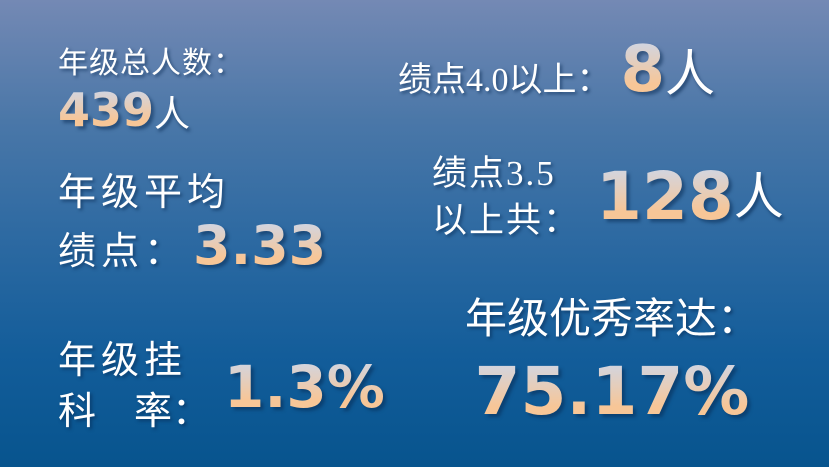  I want to click on stat-avg-value: 3.33, so click(260, 246).